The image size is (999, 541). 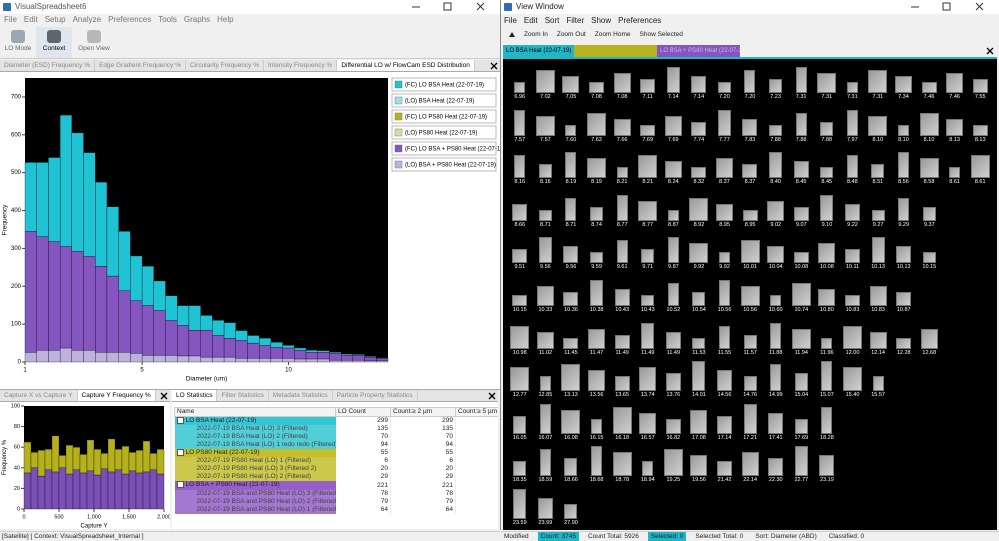 I want to click on particle-cell: 17.14, so click(x=725, y=421).